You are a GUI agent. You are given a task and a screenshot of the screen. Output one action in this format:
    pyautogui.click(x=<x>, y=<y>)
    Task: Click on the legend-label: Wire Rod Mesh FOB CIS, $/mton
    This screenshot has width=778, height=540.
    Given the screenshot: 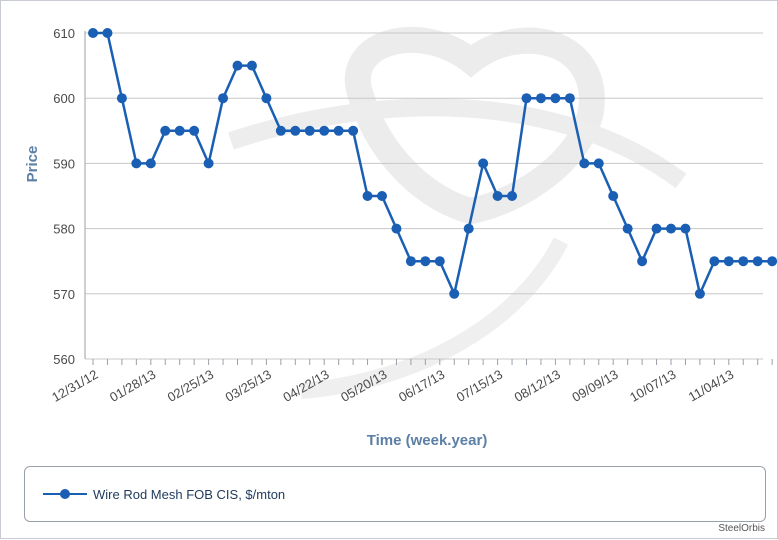 What is the action you would take?
    pyautogui.click(x=189, y=494)
    